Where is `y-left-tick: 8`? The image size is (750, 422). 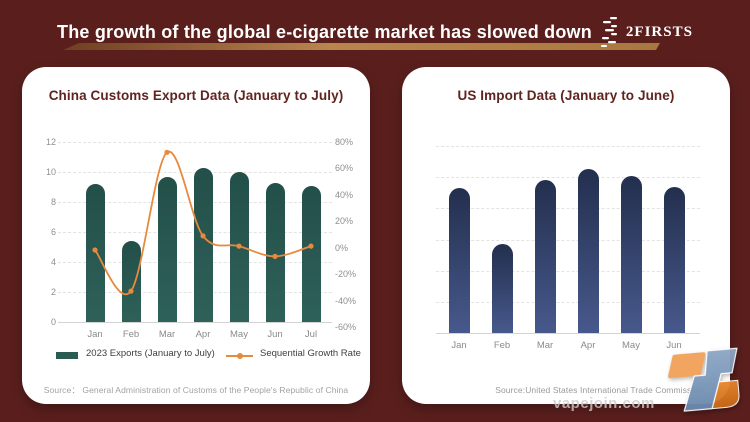
y-left-tick: 8 is located at coordinates (53, 202).